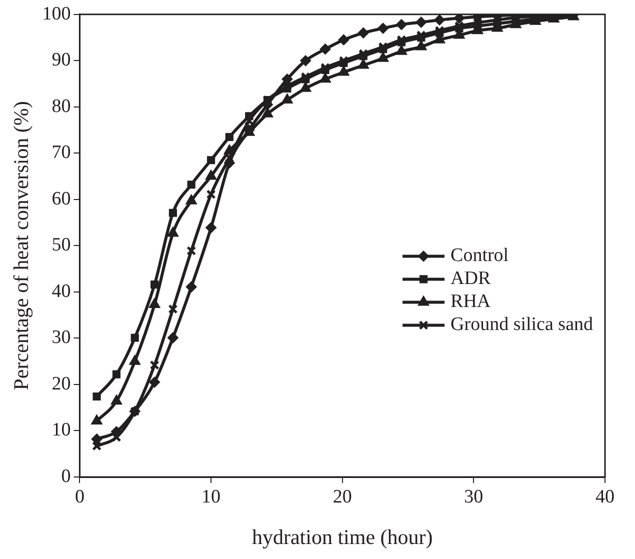  What do you see at coordinates (61, 60) in the screenshot?
I see `y-tick-label: 90` at bounding box center [61, 60].